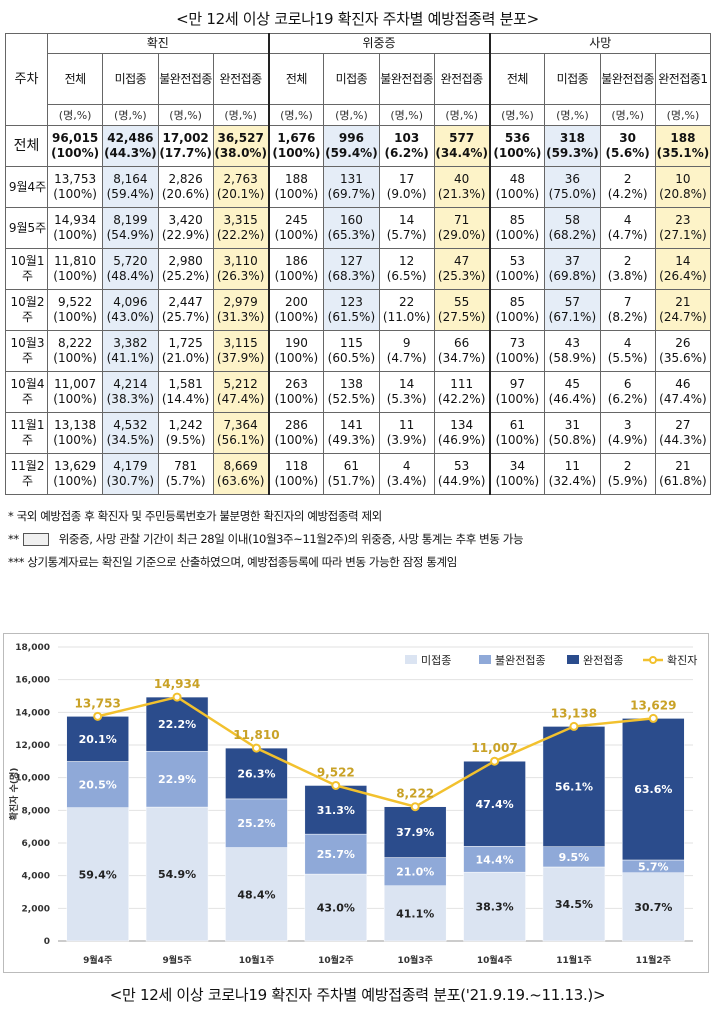  Describe the element at coordinates (177, 874) in the screenshot. I see `bar-label: 54.9%` at that location.